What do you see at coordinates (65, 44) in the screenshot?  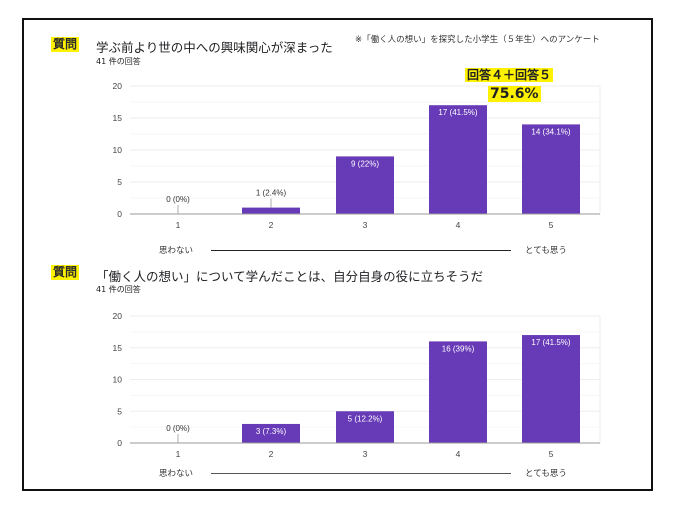 I see `question-badge-1: 質問` at bounding box center [65, 44].